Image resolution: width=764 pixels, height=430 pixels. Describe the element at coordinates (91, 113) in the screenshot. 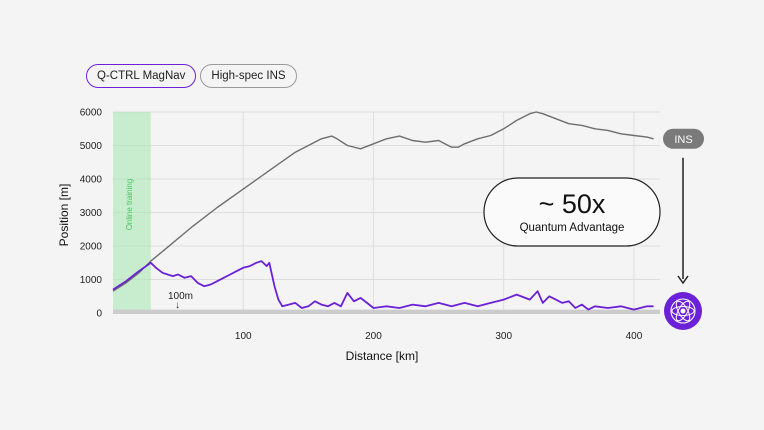

I see `y-tick-label: 6000` at that location.